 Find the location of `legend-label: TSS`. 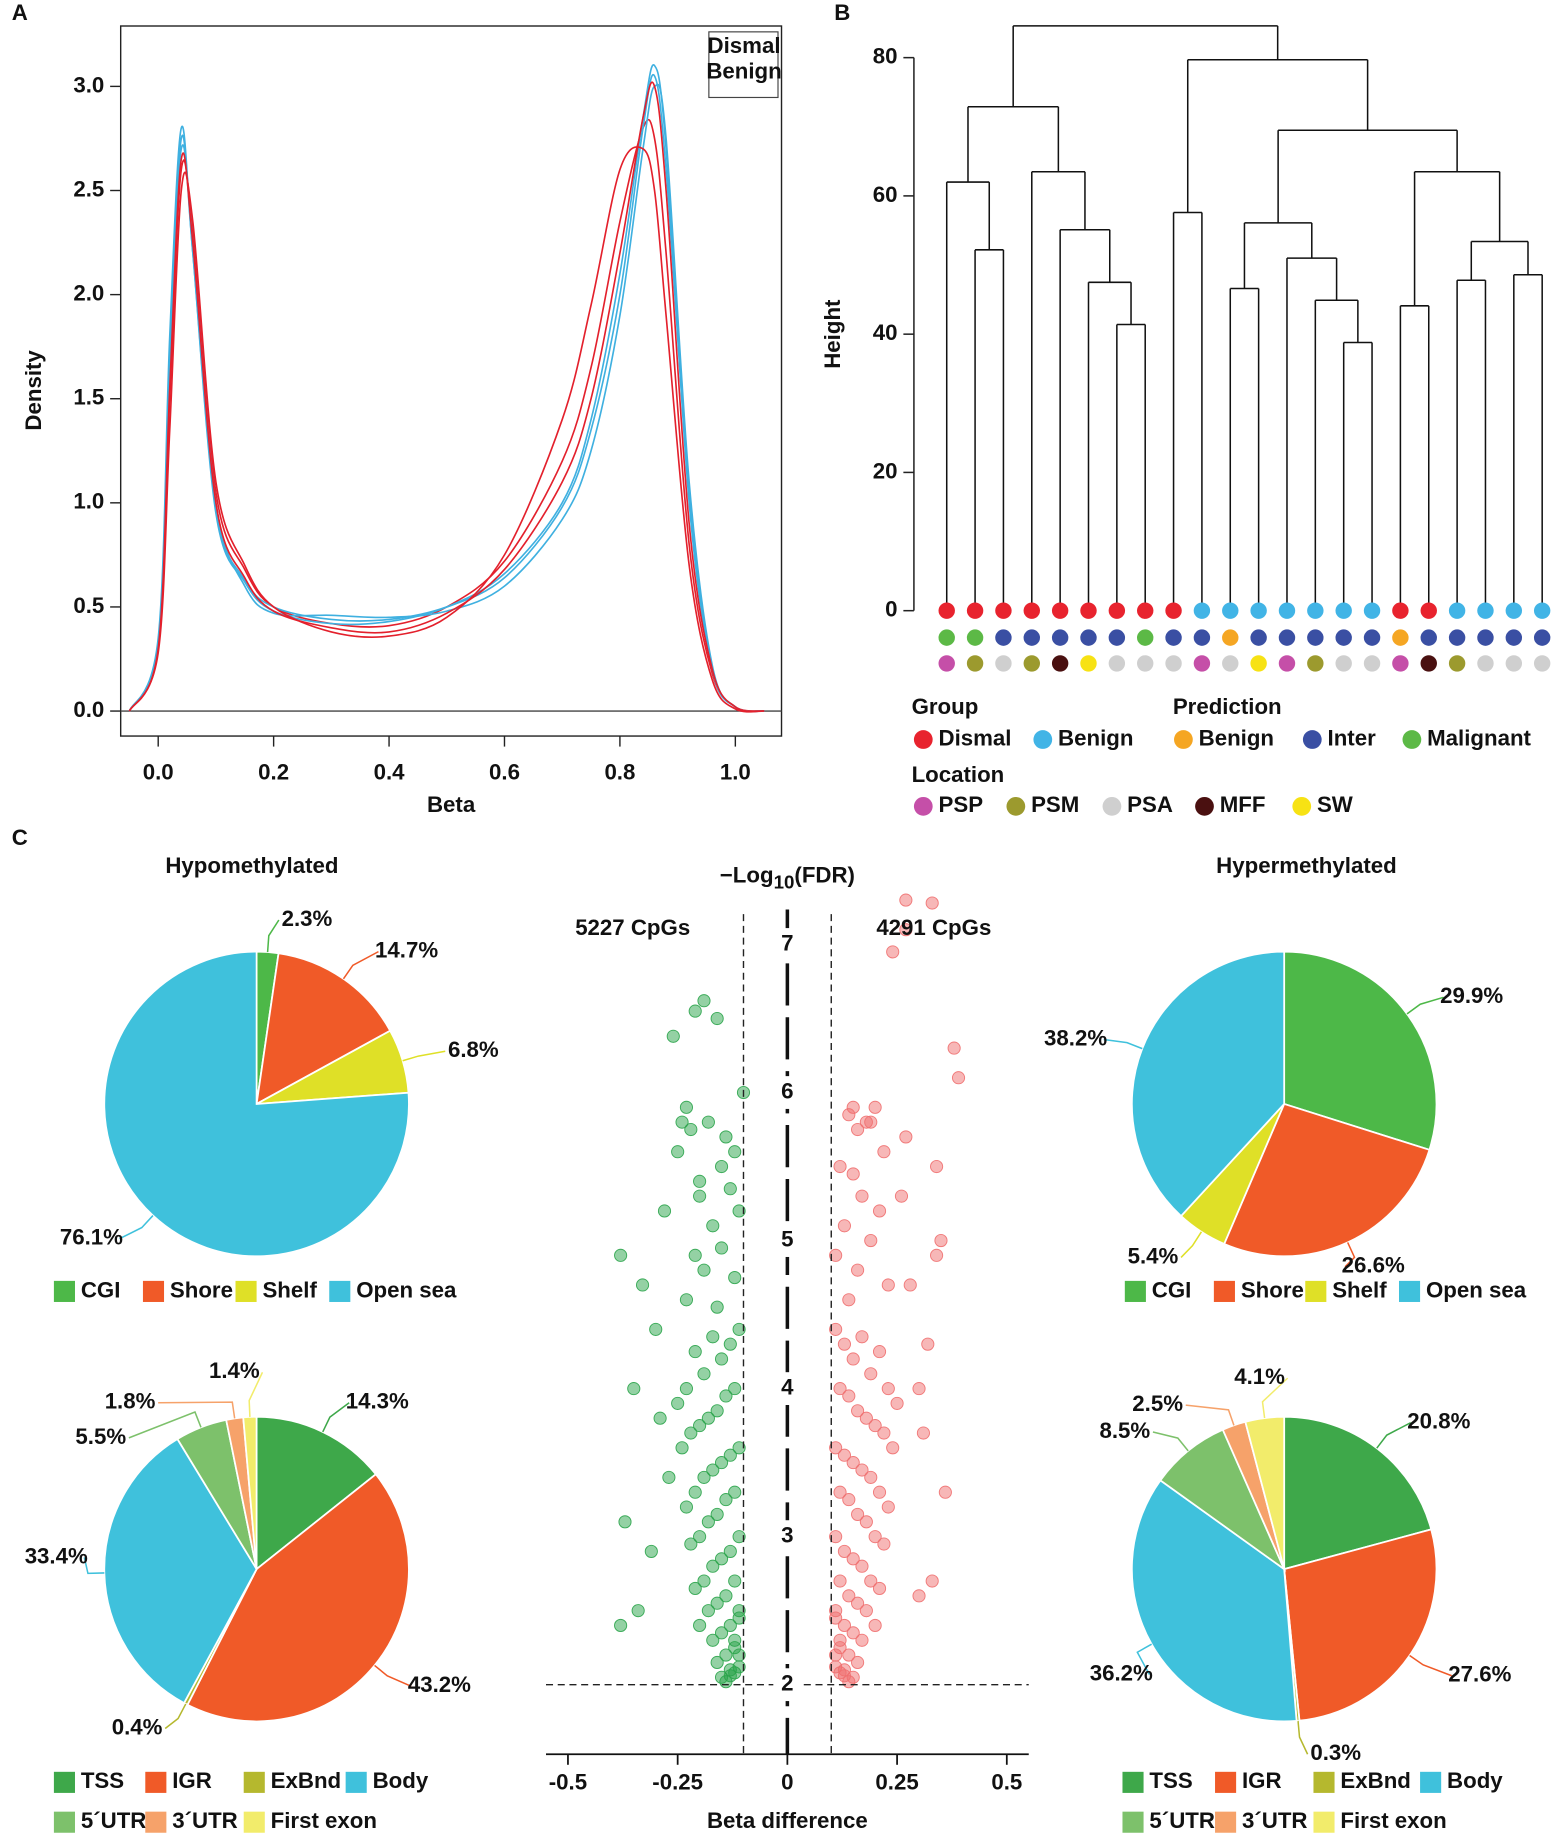

legend-label: TSS is located at coordinates (102, 1780).